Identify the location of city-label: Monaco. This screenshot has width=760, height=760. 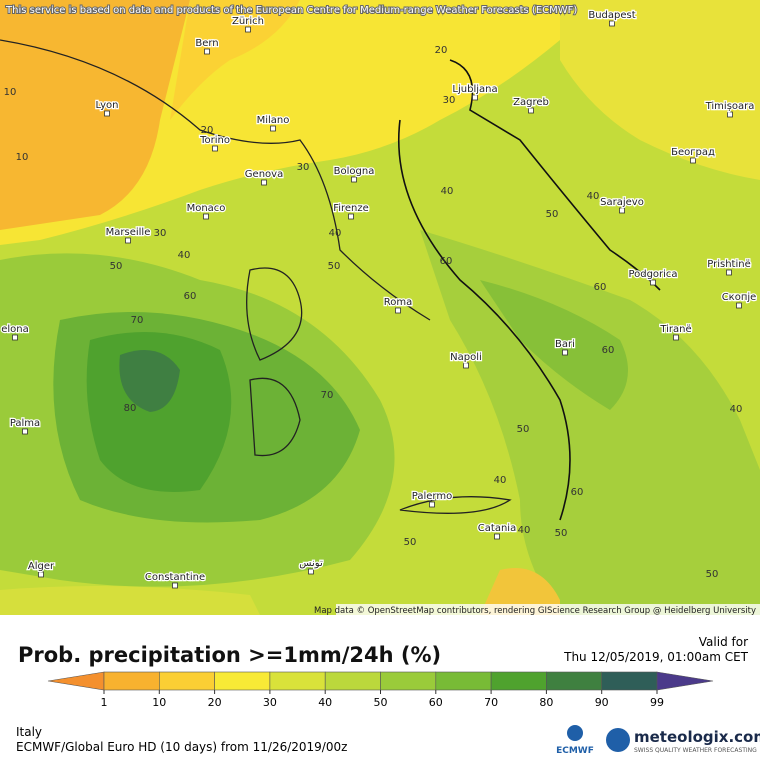
(206, 208).